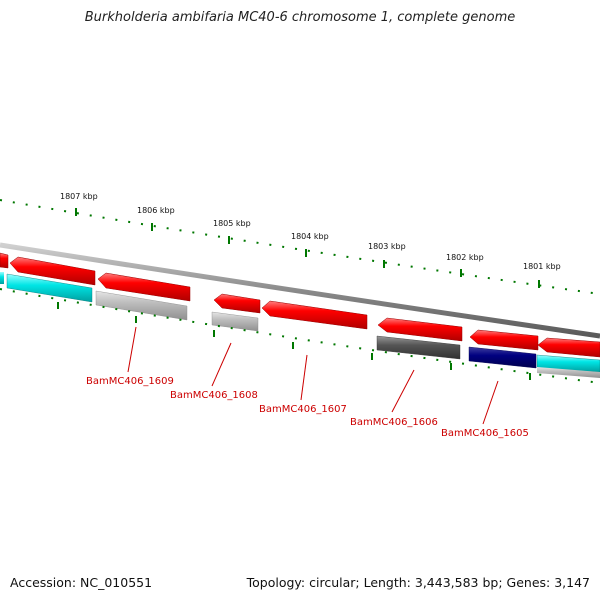 The height and width of the screenshot is (600, 600). What do you see at coordinates (214, 395) in the screenshot?
I see `gene-label-bammc406-1608: BamMC406_1608` at bounding box center [214, 395].